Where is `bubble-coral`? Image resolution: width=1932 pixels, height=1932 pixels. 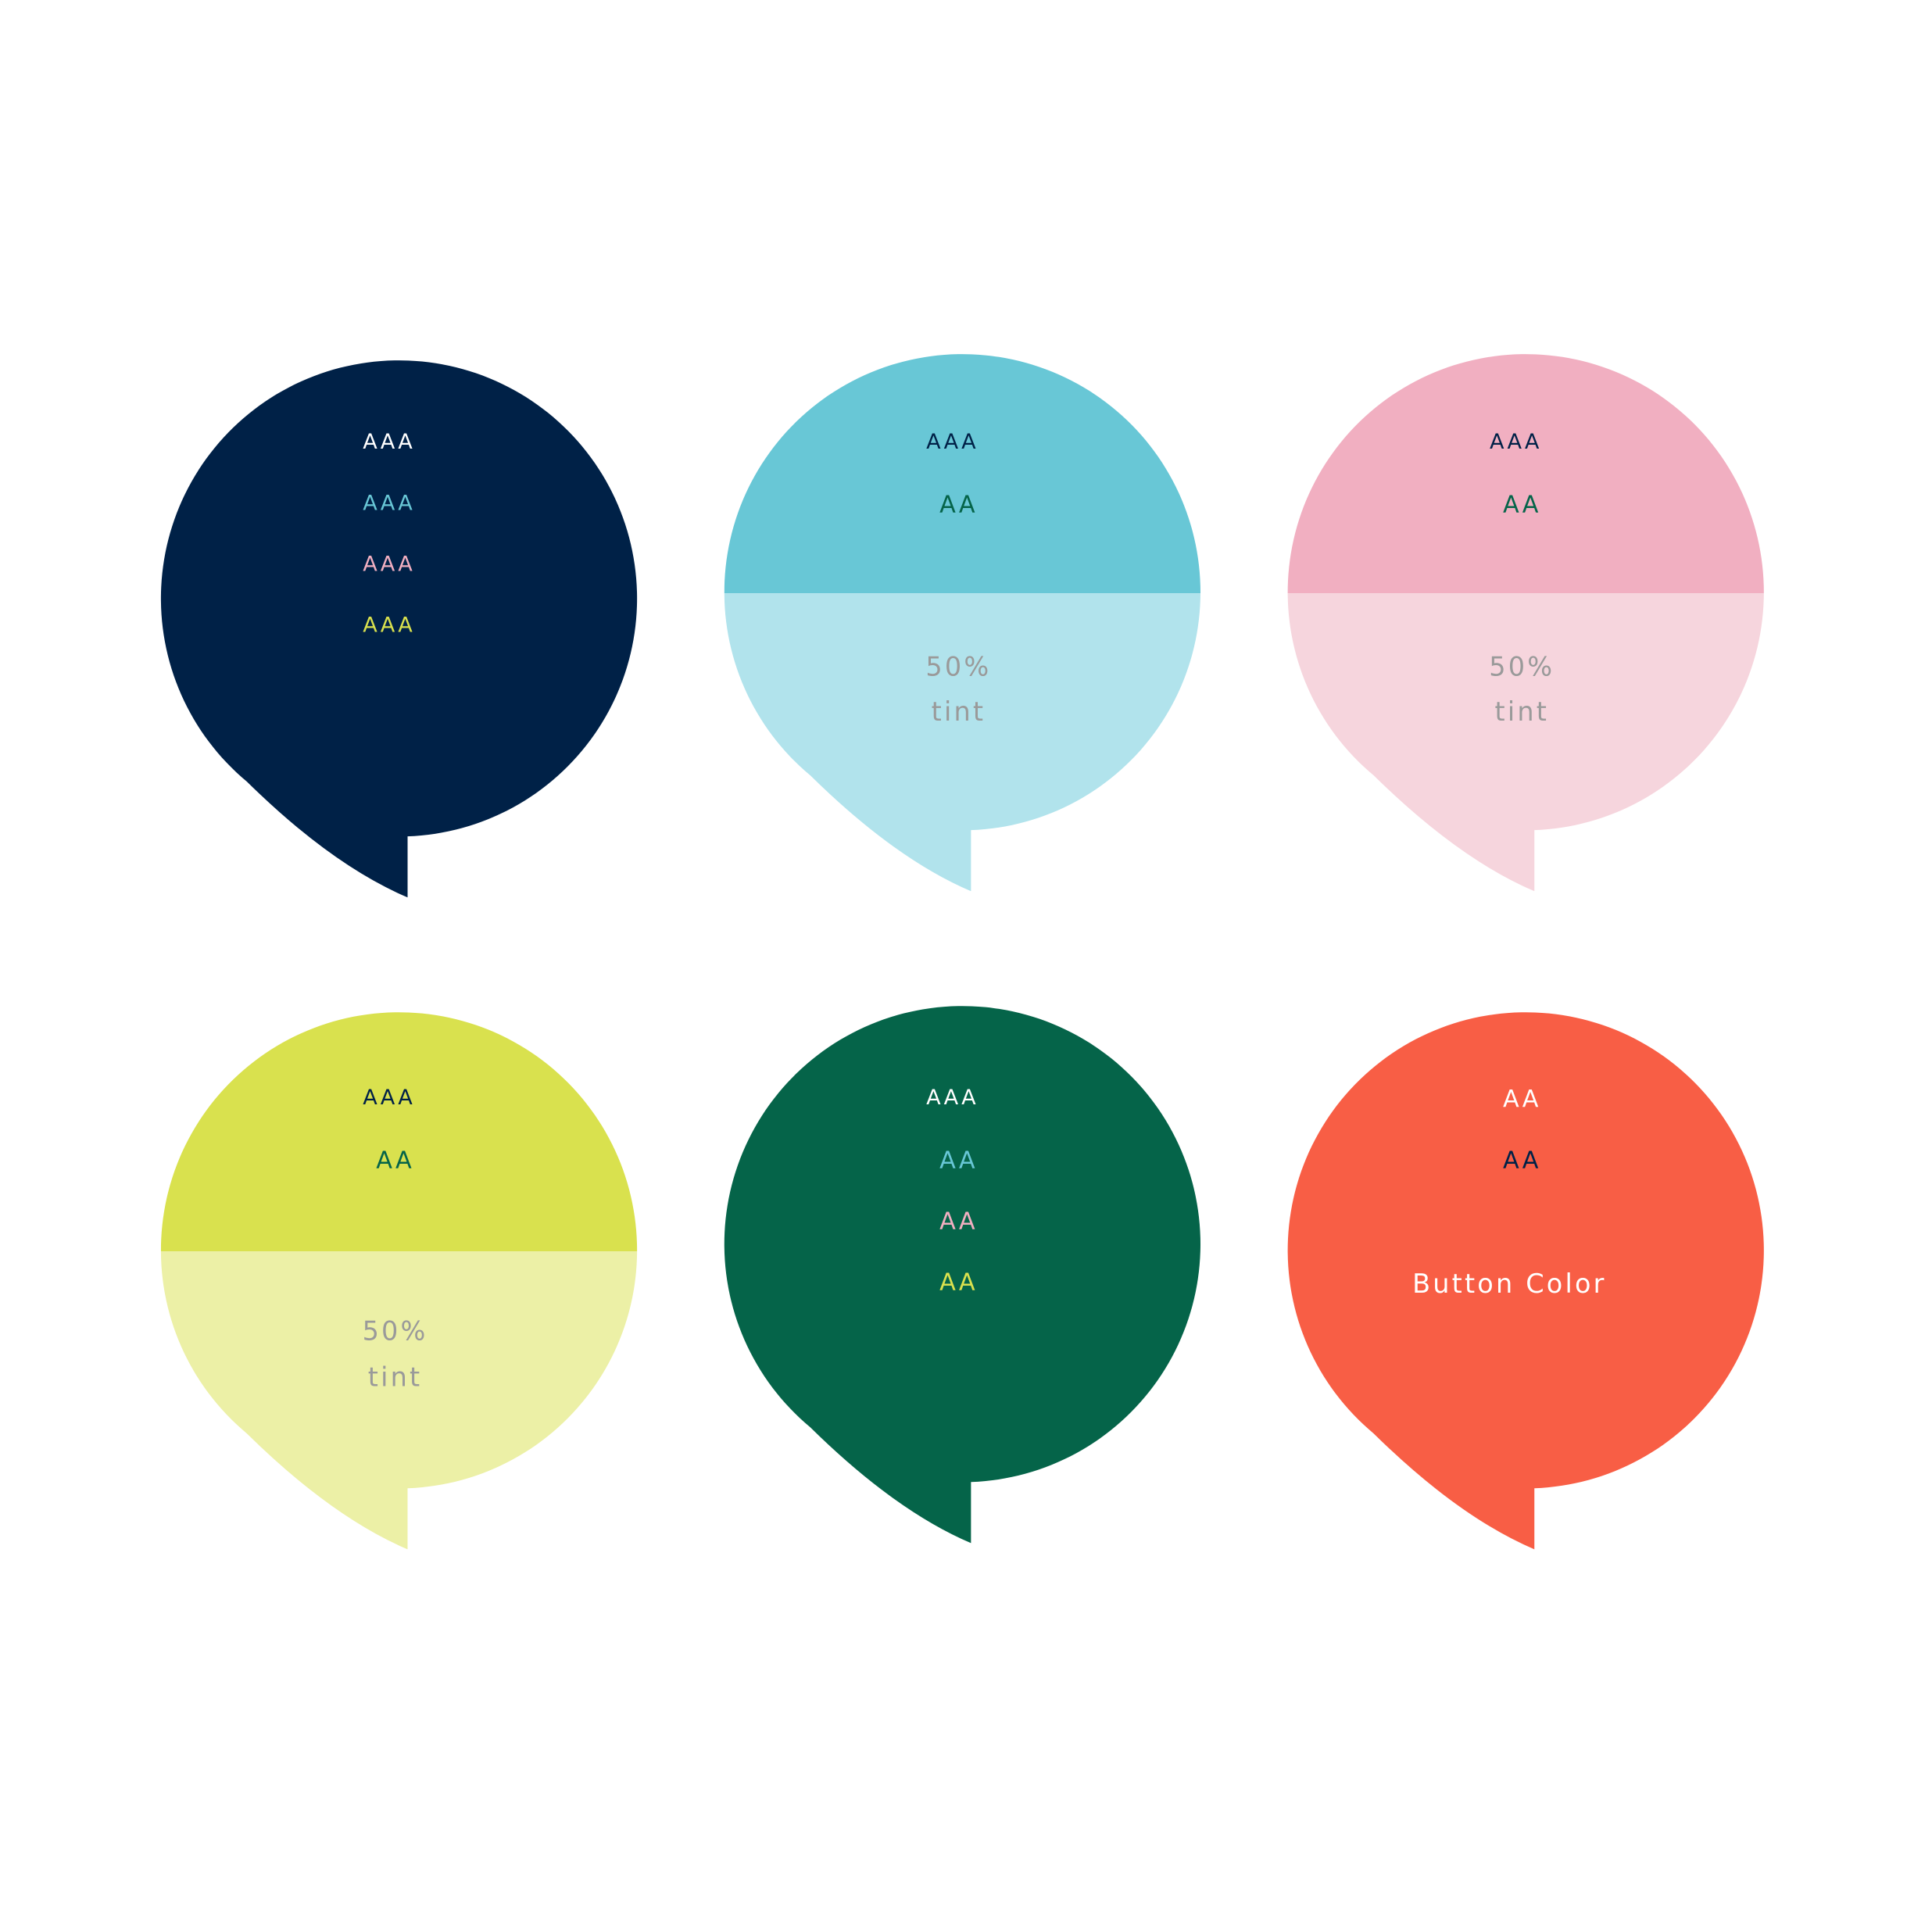 bubble-coral is located at coordinates (1525, 1281).